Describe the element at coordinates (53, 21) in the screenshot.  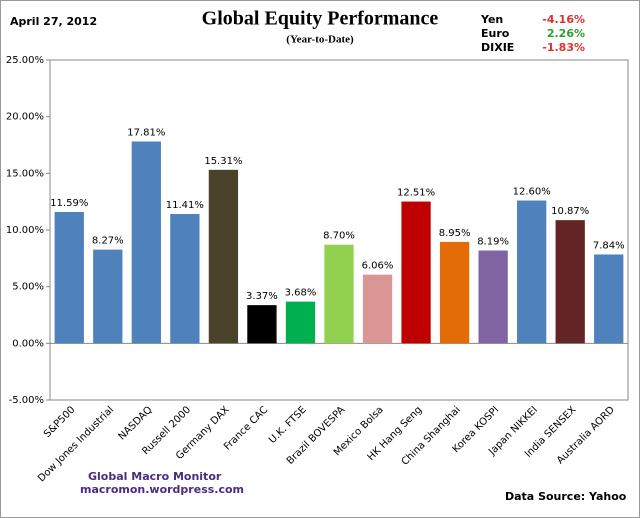
I see `date: April 27, 2012` at that location.